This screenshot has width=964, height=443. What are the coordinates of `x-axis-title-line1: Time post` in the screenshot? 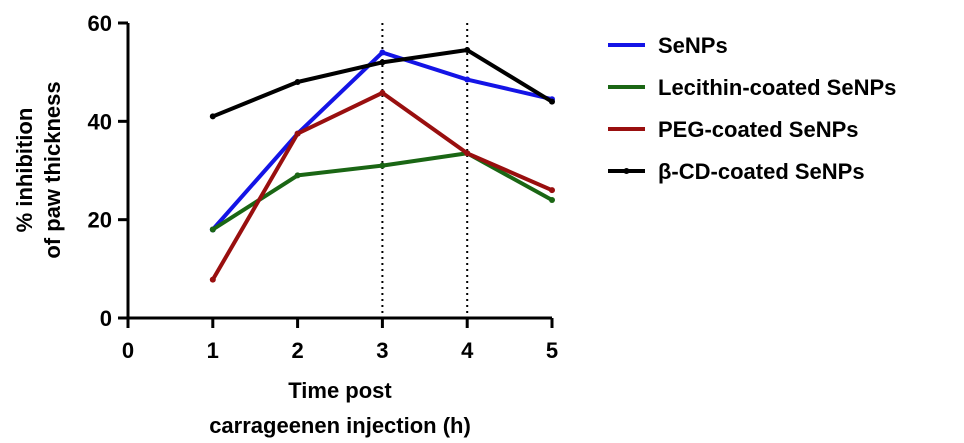 It's located at (340, 390).